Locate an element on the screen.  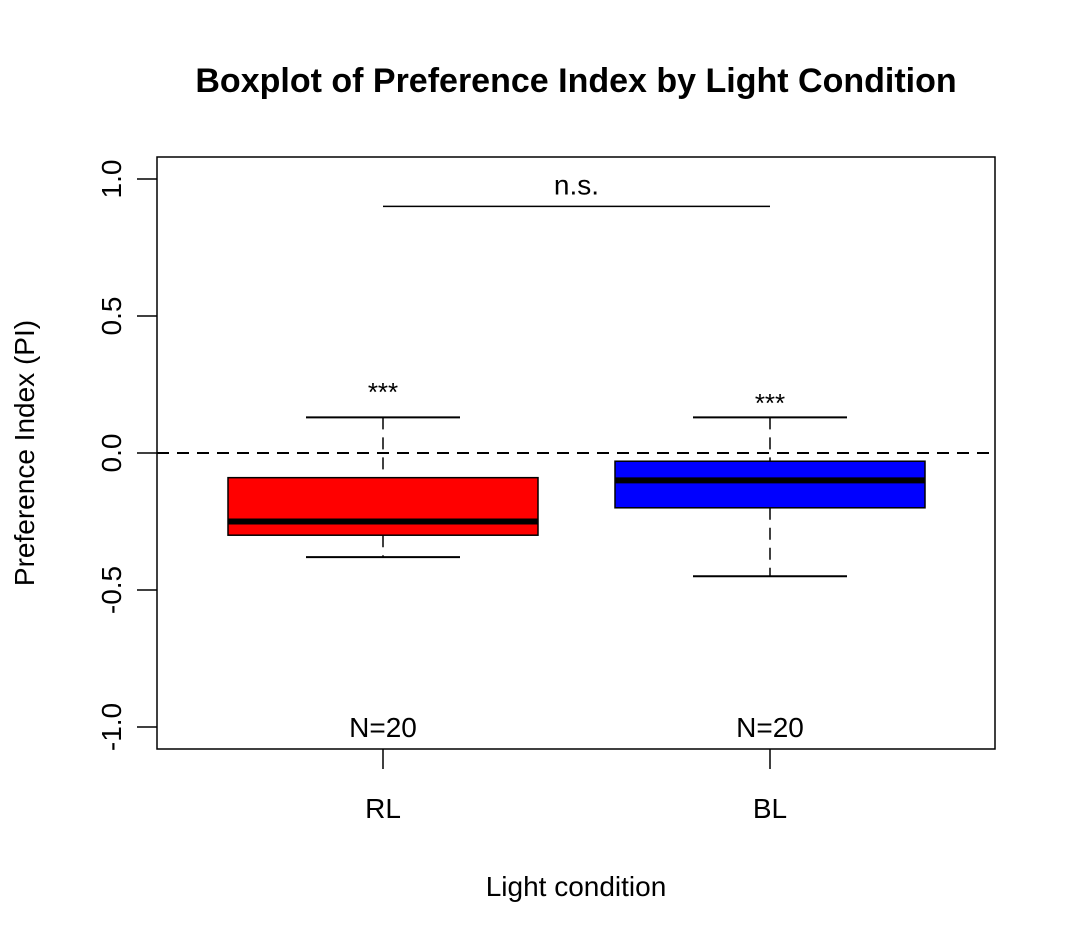
x-axis-label: Light condition is located at coordinates (576, 886).